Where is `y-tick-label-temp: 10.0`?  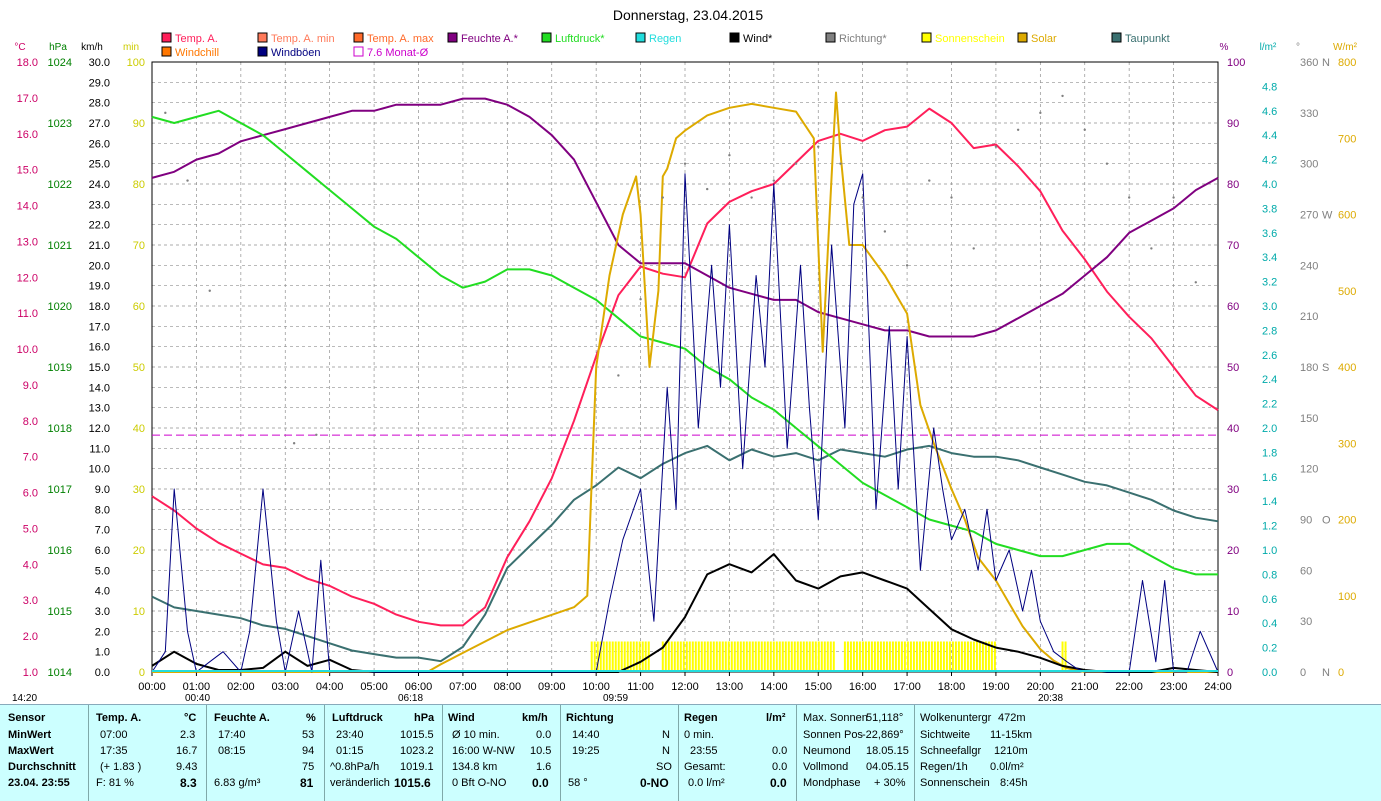
y-tick-label-temp: 10.0 is located at coordinates (27, 350).